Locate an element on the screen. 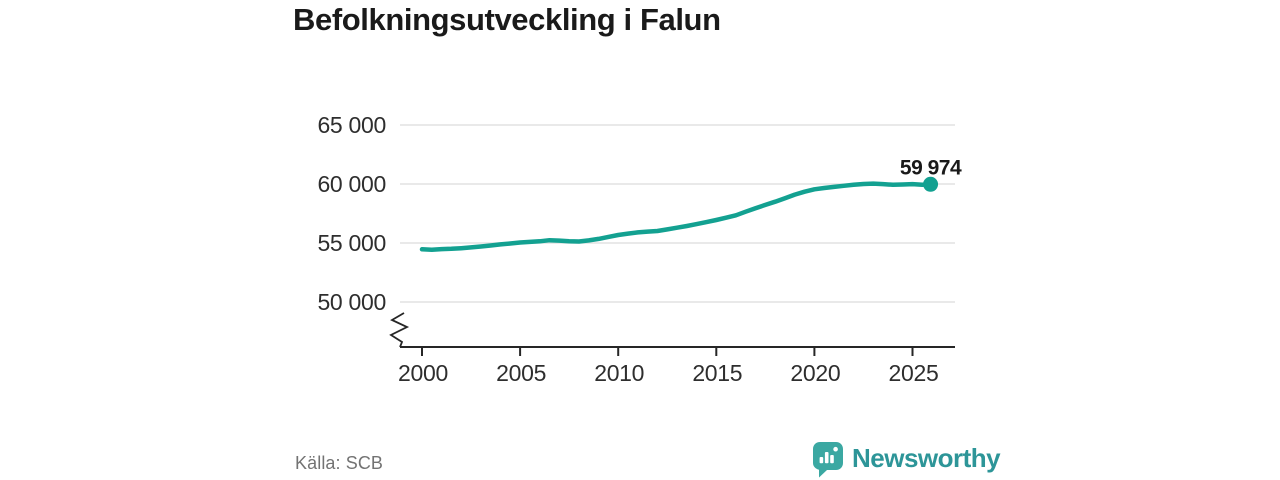  x-axis-tick-label: 2025 is located at coordinates (914, 373).